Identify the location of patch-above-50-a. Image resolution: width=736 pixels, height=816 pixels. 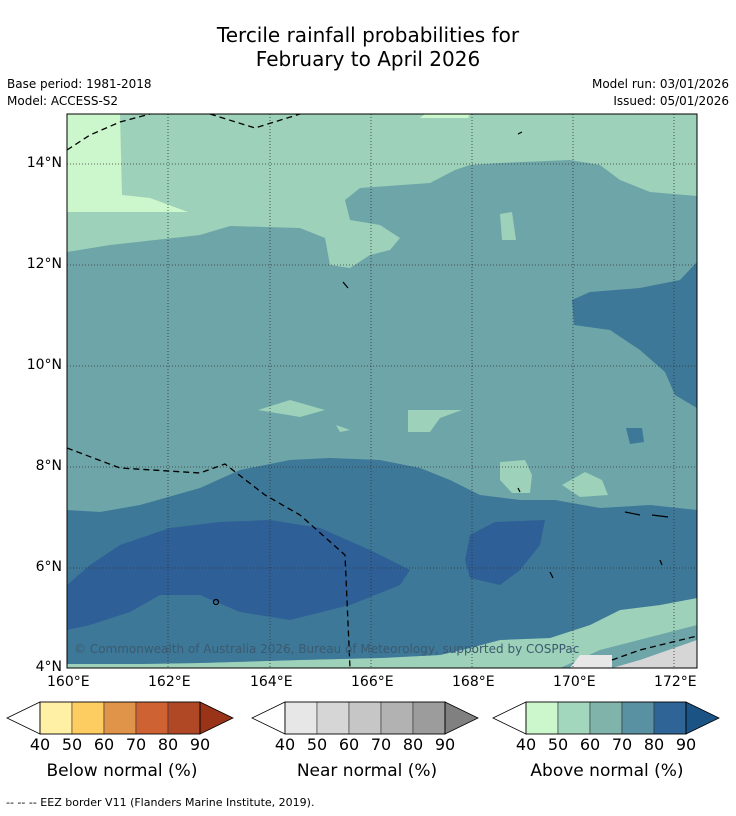
(291, 408).